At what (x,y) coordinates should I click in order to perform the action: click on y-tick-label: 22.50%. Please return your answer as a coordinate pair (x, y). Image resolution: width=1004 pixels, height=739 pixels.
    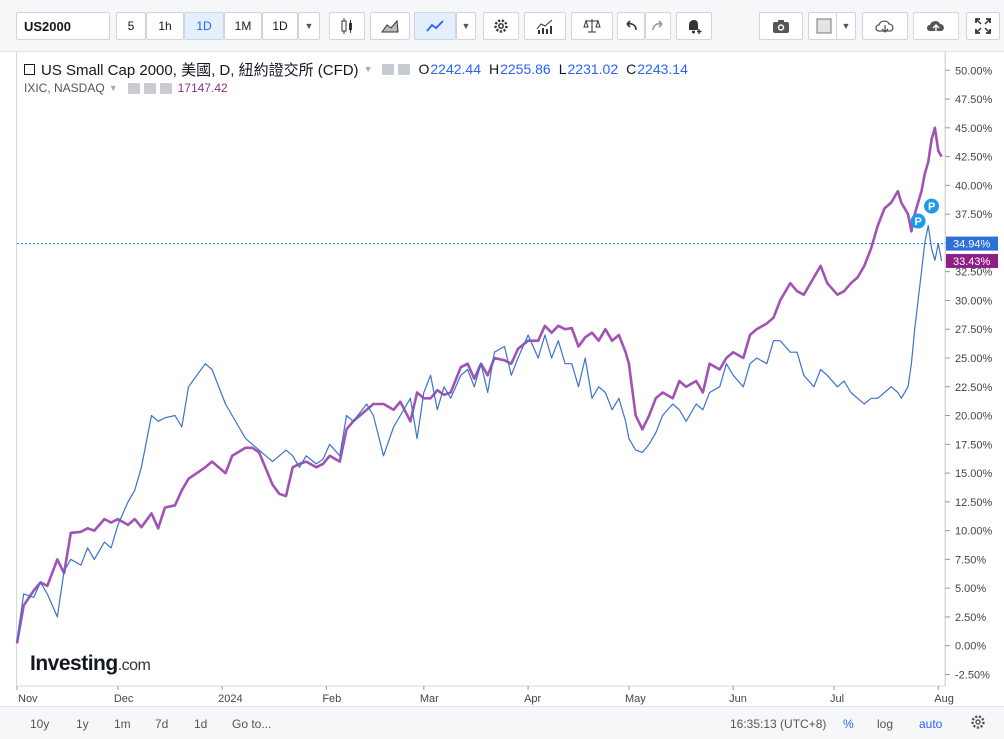
    Looking at the image, I should click on (974, 388).